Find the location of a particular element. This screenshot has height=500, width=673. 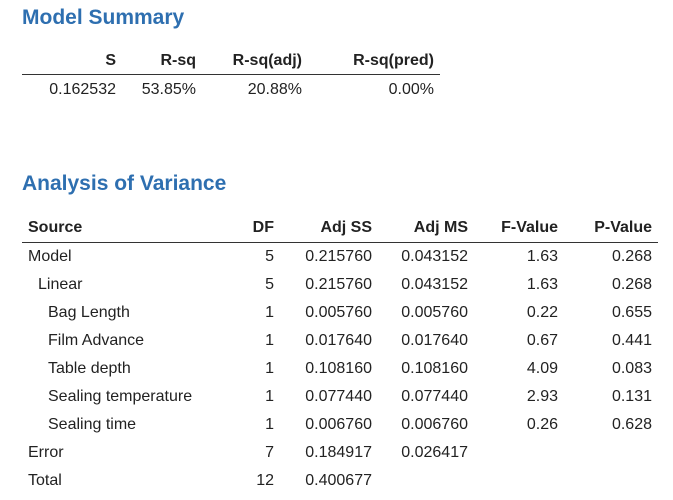

header-cell: Source is located at coordinates (131, 228).